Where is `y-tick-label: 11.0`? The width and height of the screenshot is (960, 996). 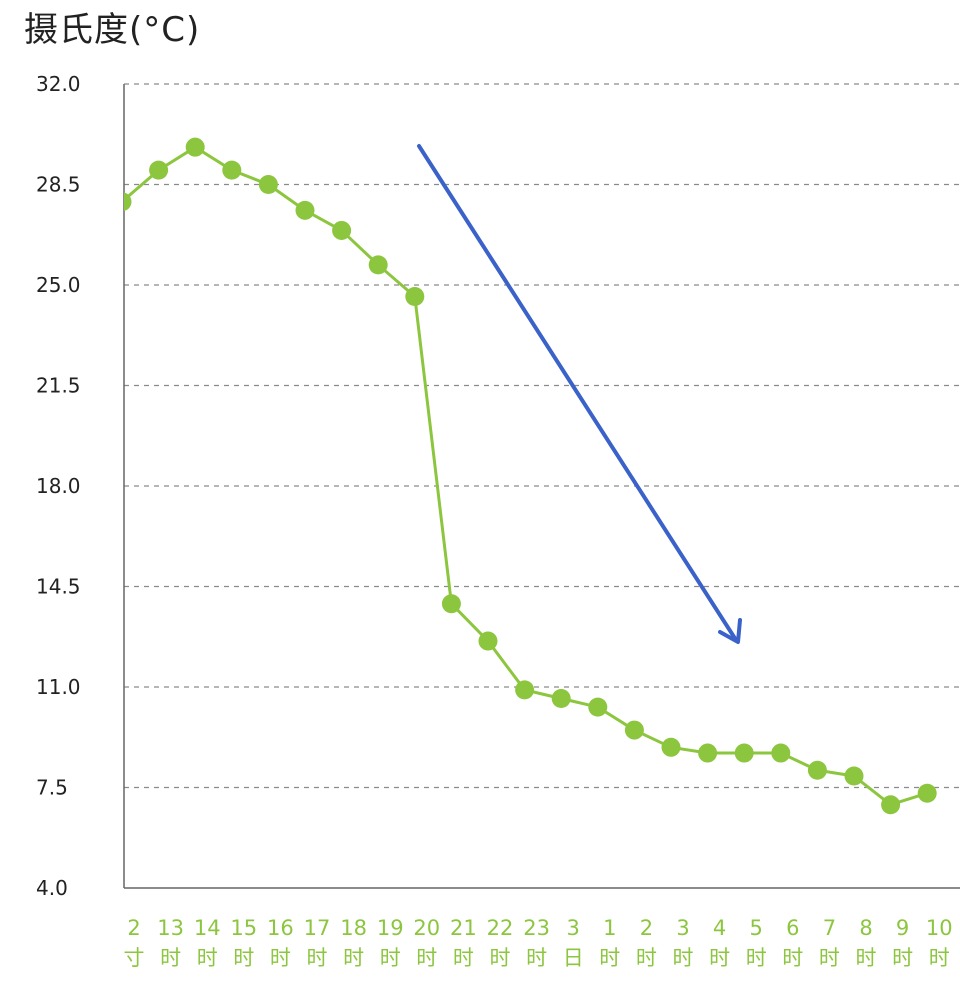 y-tick-label: 11.0 is located at coordinates (58, 687).